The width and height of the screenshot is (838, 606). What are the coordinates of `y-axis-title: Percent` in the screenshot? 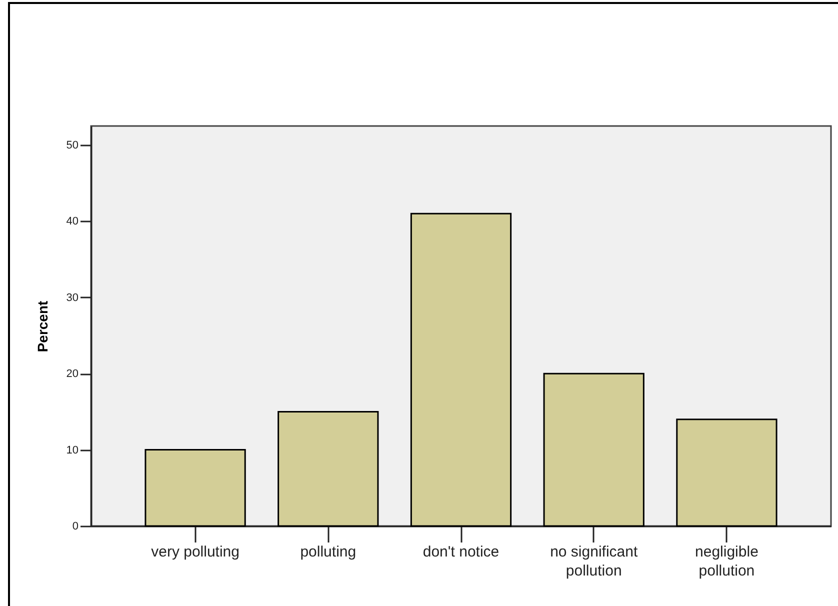 It's located at (42, 326).